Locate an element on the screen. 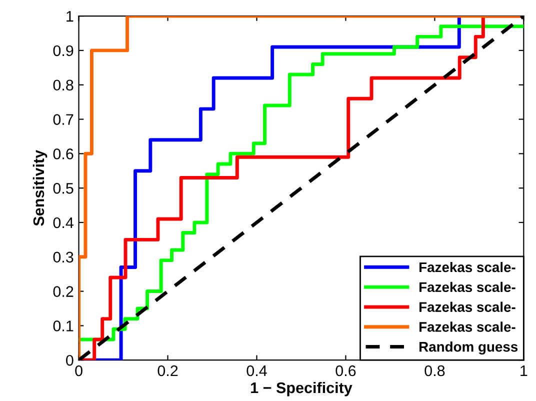 Image resolution: width=536 pixels, height=401 pixels. y-tick-label: 0 is located at coordinates (70, 360).